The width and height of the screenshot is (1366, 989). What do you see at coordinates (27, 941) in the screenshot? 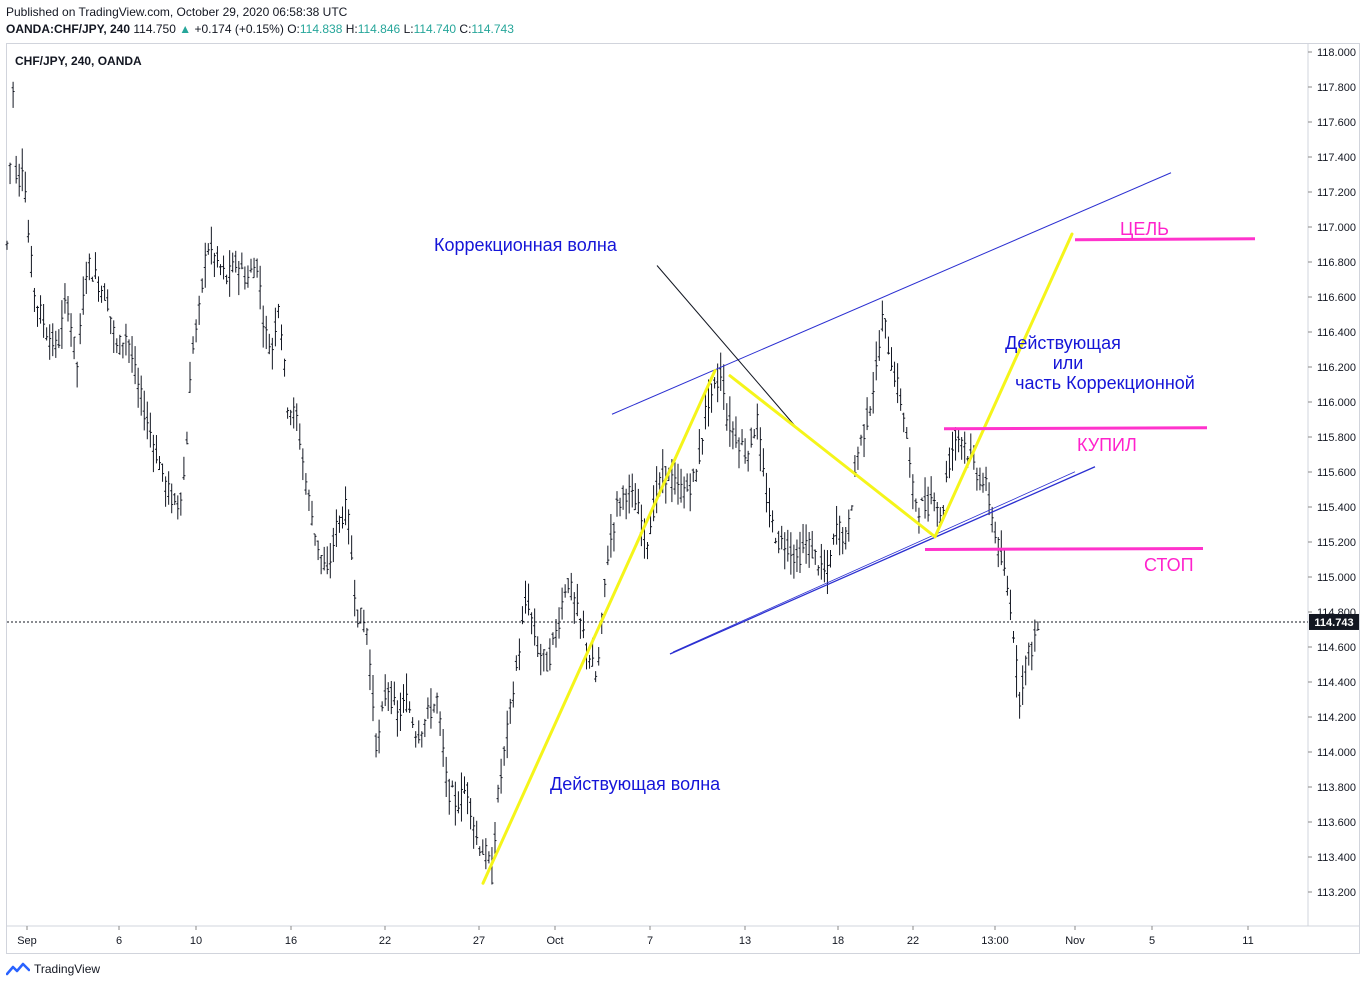
I see `x-tick-label: Sep` at bounding box center [27, 941].